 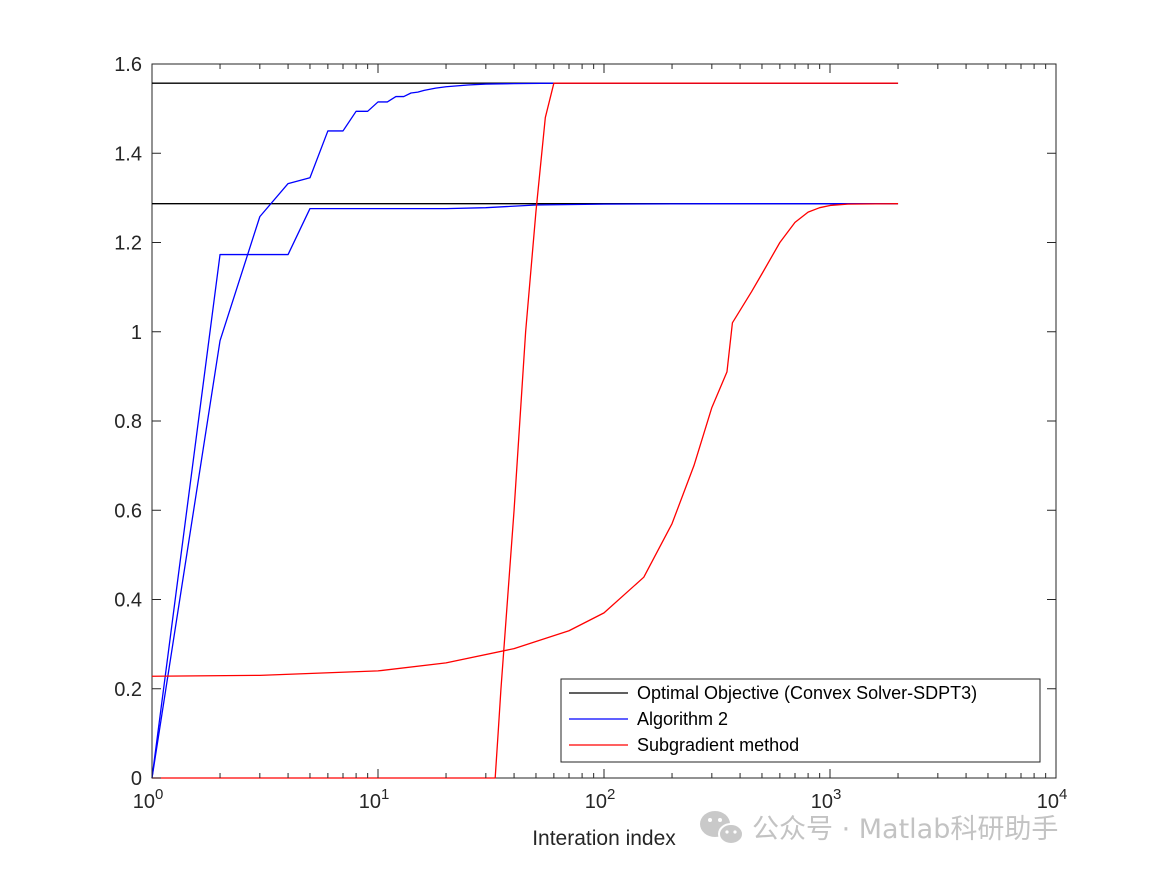 What do you see at coordinates (722, 828) in the screenshot?
I see `wechat-icon` at bounding box center [722, 828].